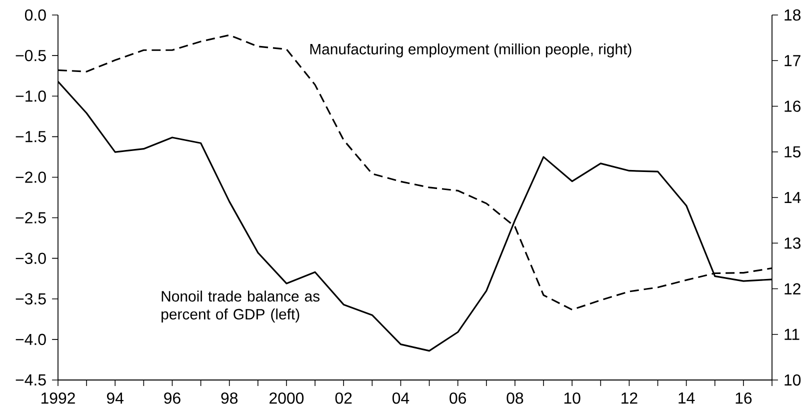 The image size is (809, 417). Describe the element at coordinates (31, 340) in the screenshot. I see `y-tick-label: −4.0` at that location.